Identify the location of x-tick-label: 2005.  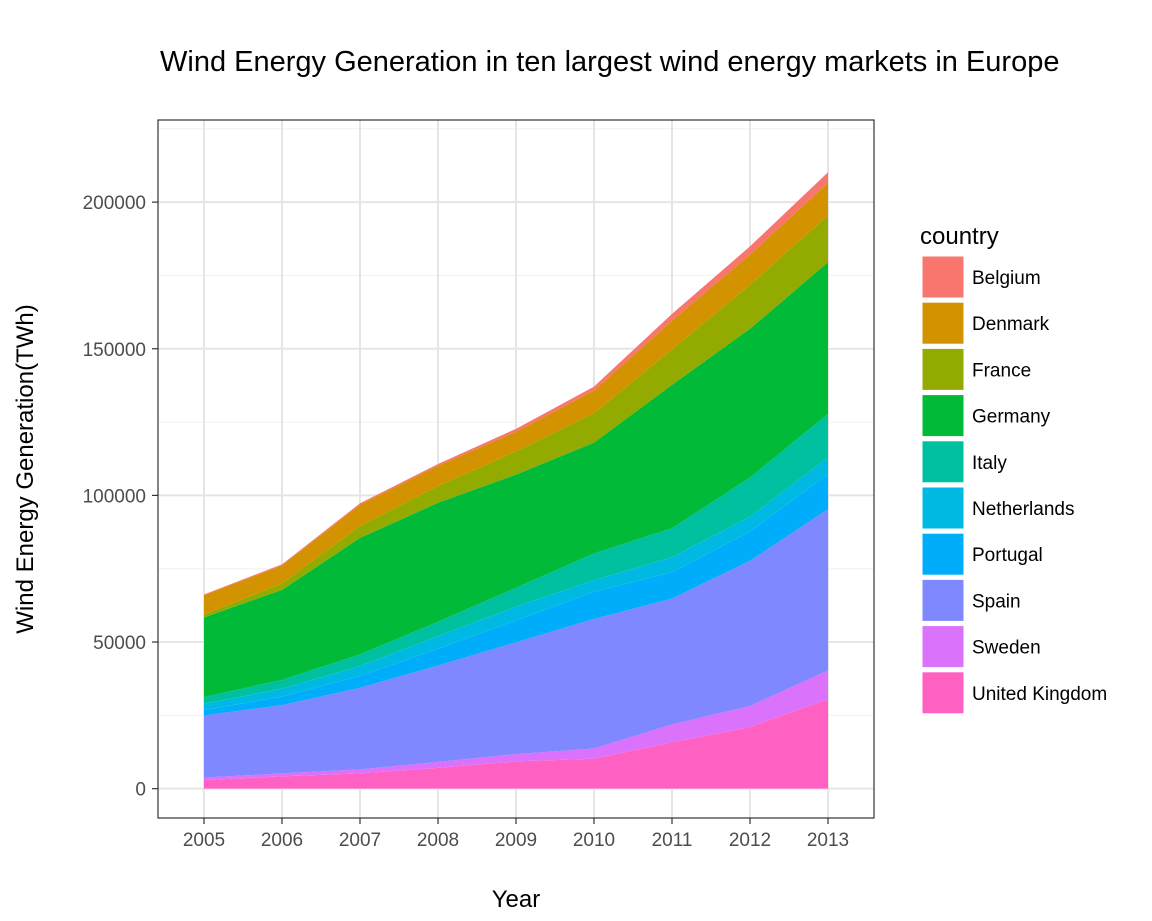
(204, 840).